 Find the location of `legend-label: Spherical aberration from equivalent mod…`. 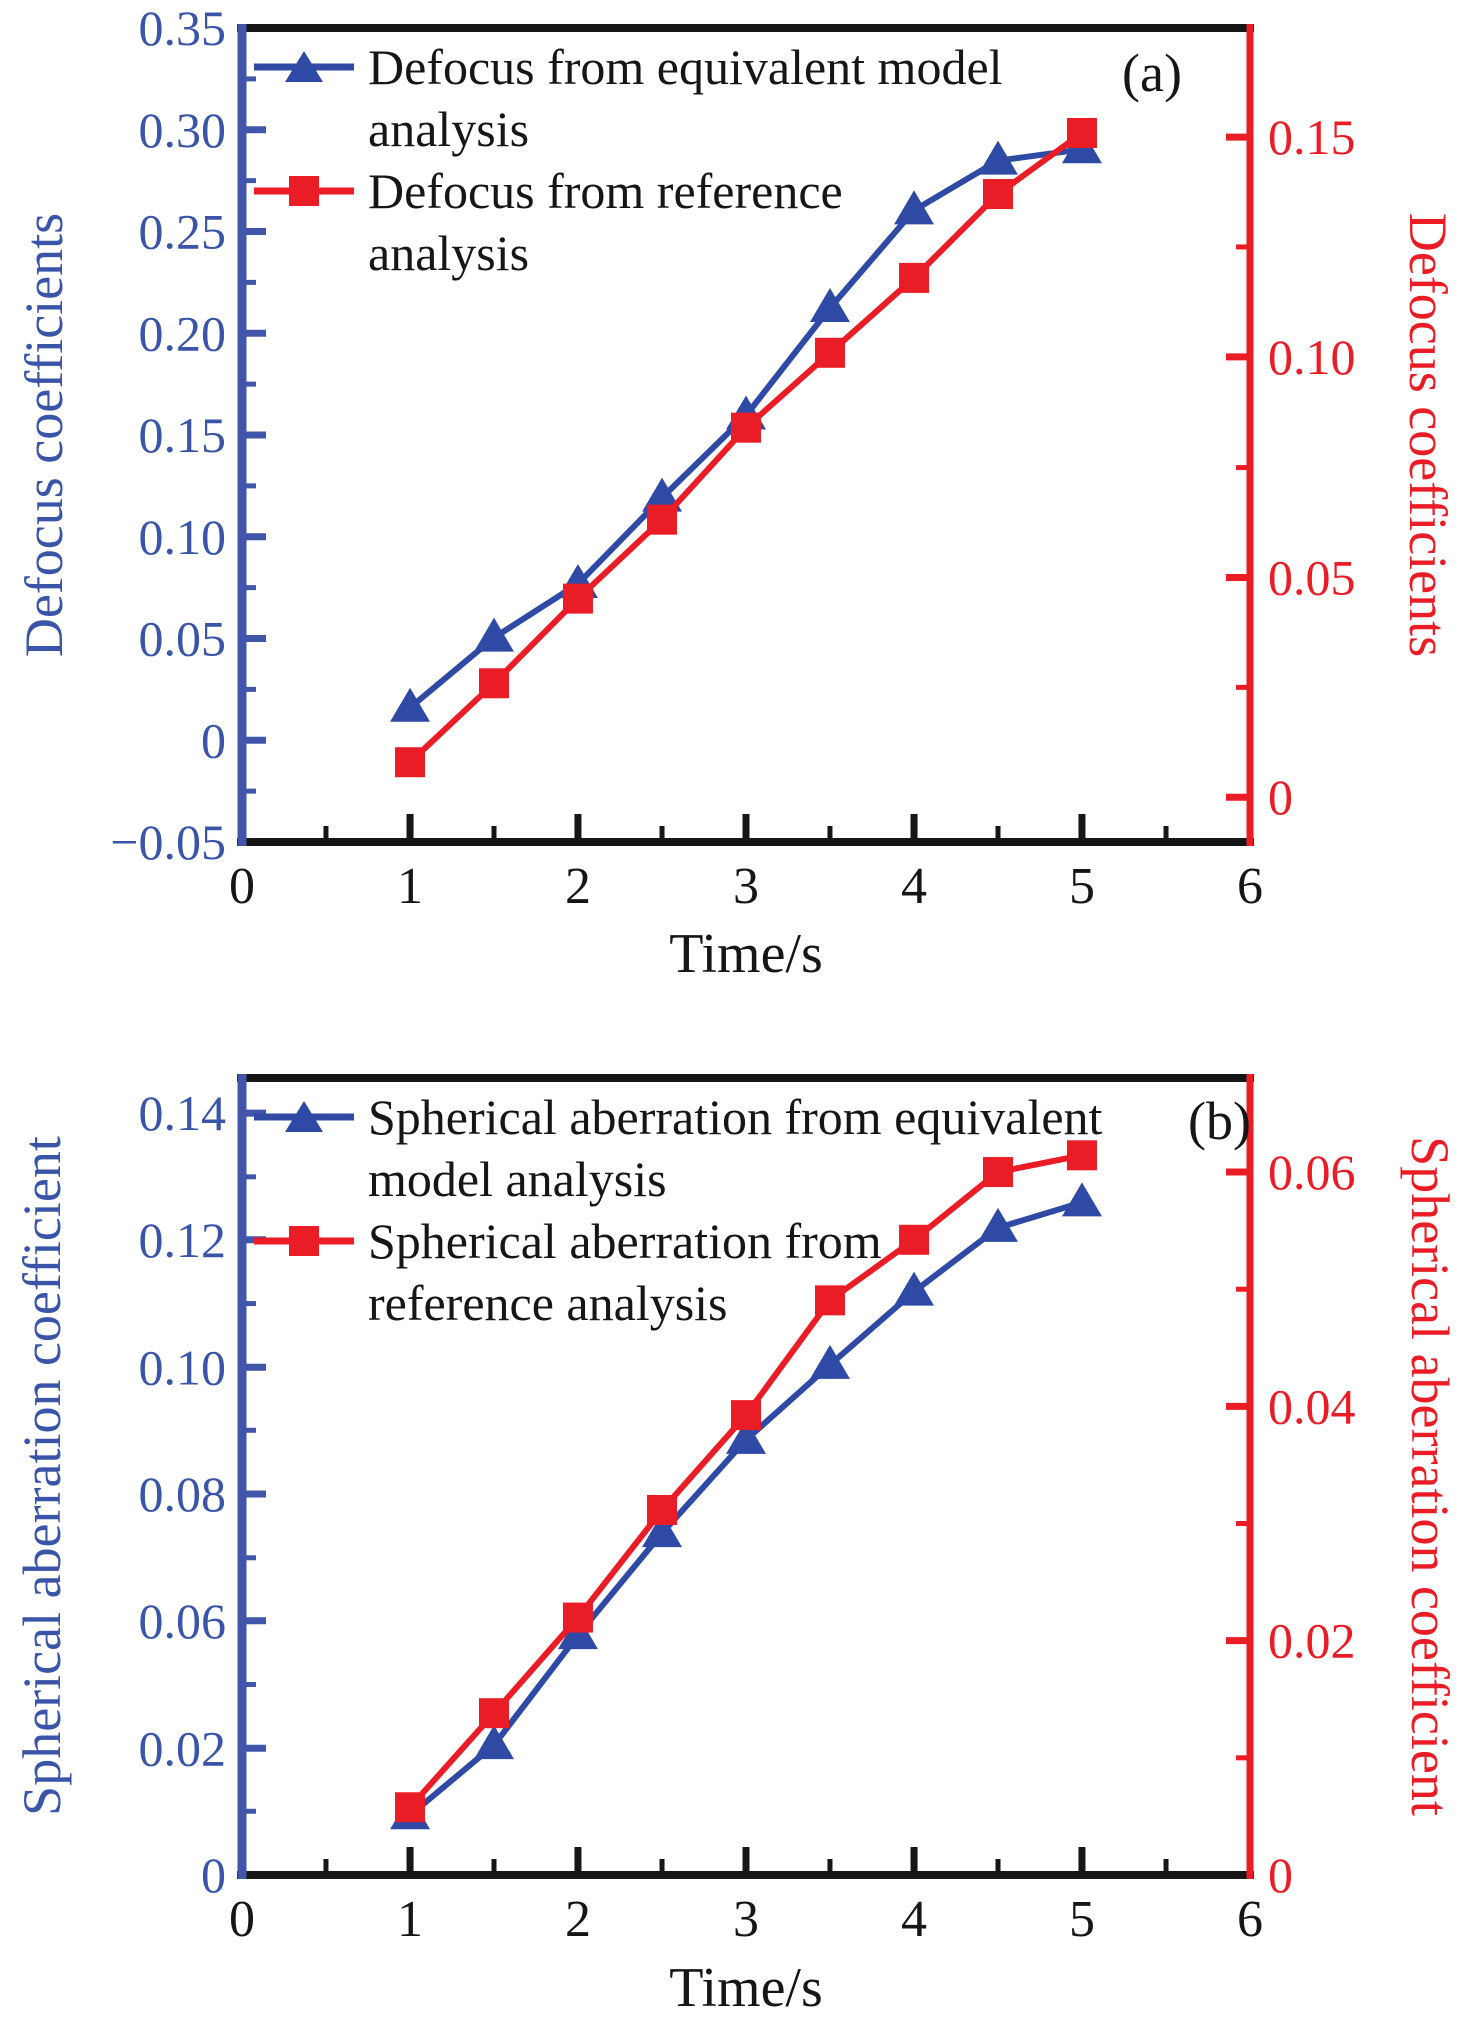

legend-label: Spherical aberration from equivalent mod… is located at coordinates (735, 1148).